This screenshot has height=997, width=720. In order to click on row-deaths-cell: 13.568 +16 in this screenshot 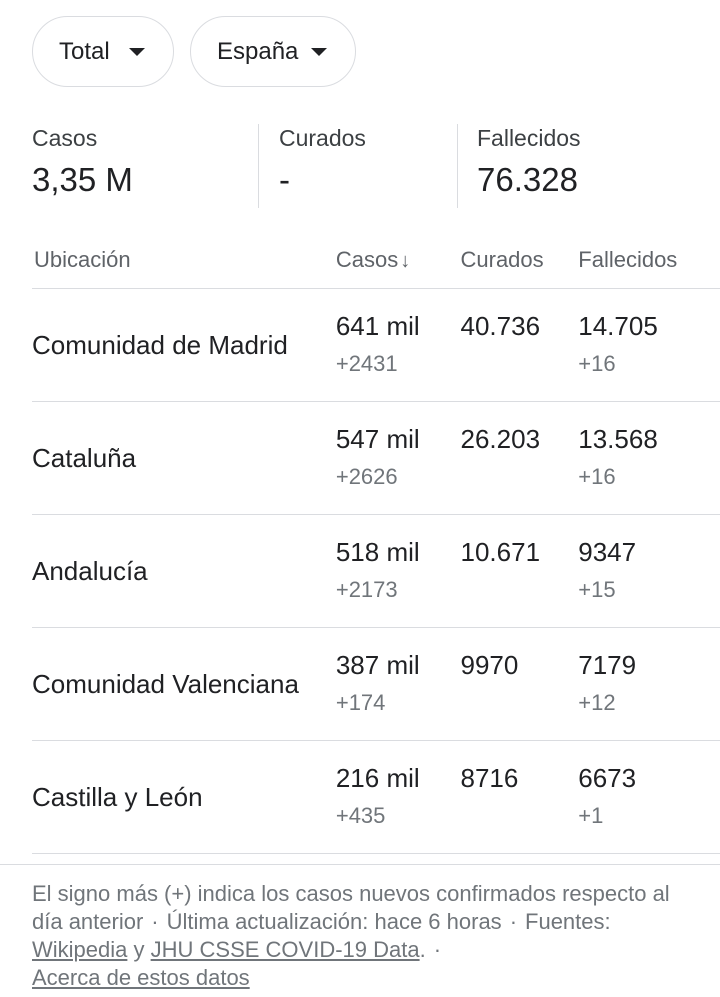, I will do `click(649, 458)`.